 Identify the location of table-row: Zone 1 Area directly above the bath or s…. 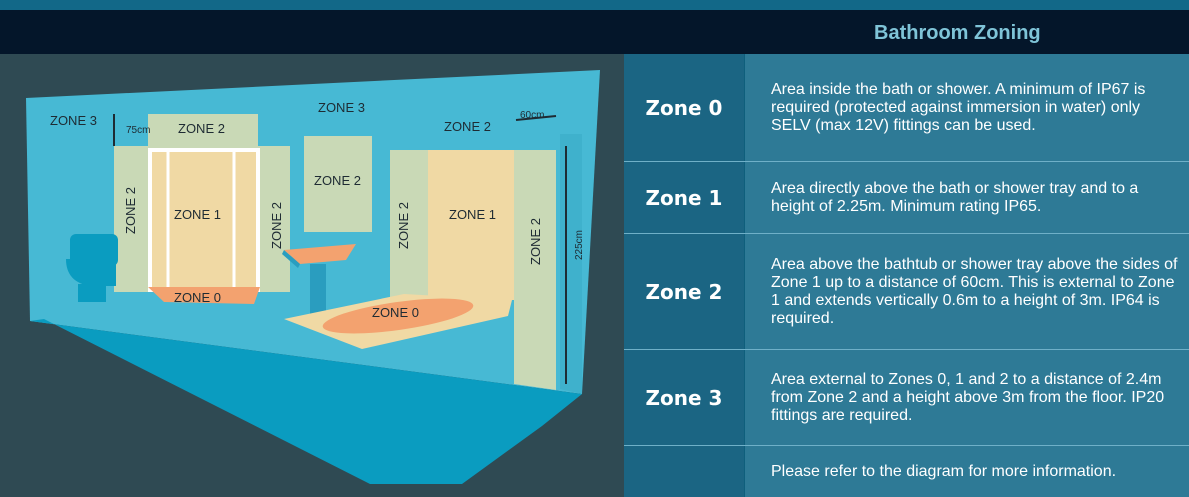
(906, 197).